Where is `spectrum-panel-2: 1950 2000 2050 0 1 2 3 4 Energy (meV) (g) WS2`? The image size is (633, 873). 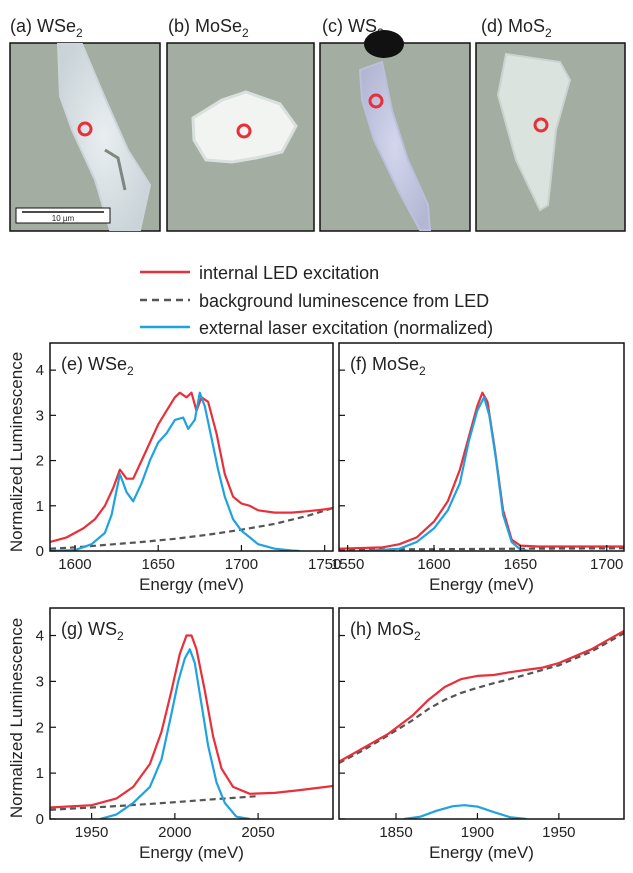 spectrum-panel-2: 1950 2000 2050 0 1 2 3 4 Energy (meV) (g) WS2 is located at coordinates (185, 734).